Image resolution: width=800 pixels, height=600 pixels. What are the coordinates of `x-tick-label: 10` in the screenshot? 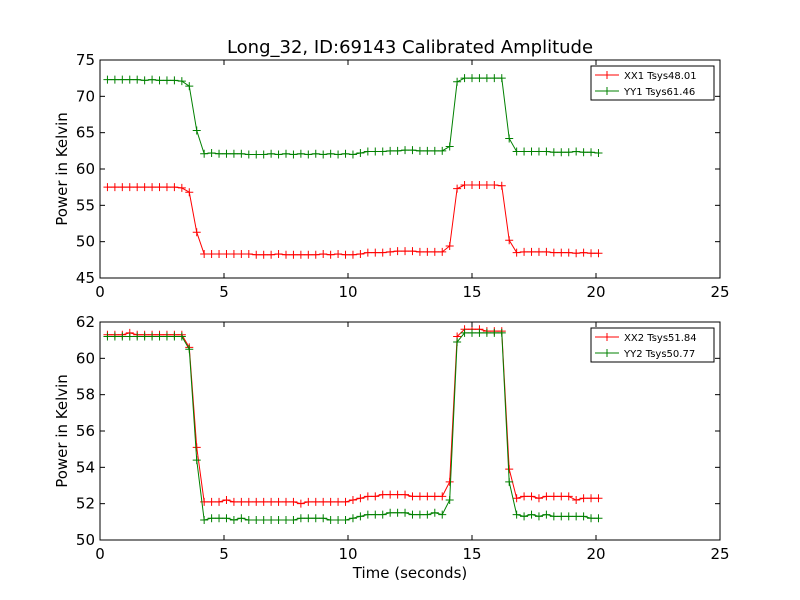 It's located at (347, 292).